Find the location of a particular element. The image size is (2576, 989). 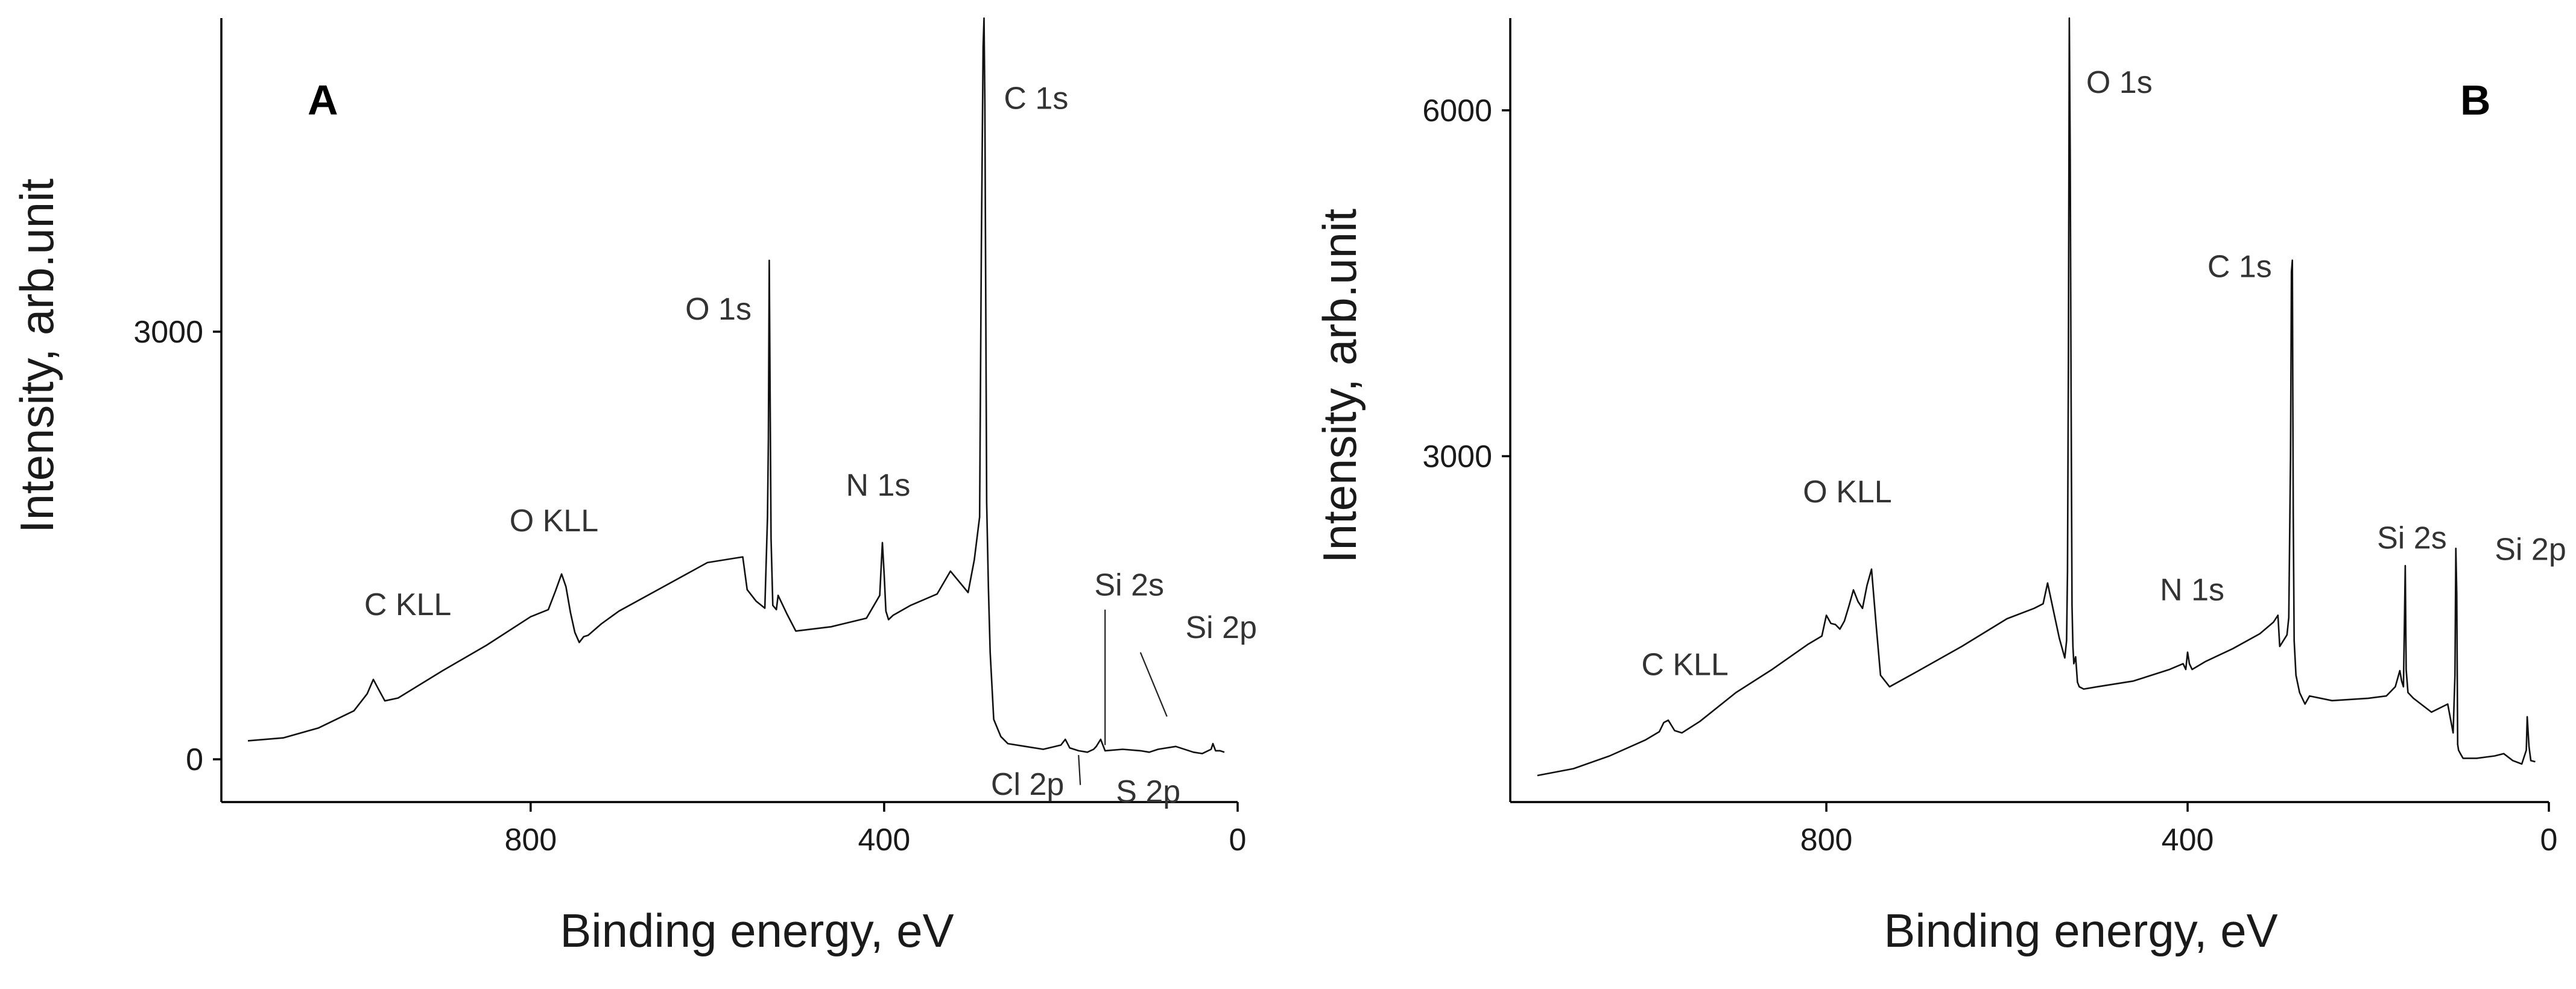

panel-b-peak-label: Si 2s is located at coordinates (2412, 537).